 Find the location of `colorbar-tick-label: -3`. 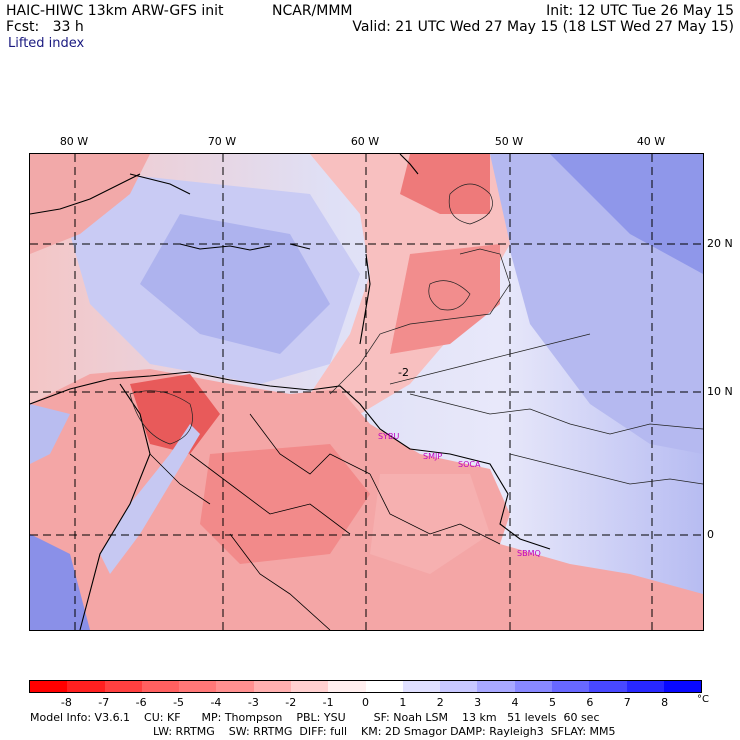

colorbar-tick-label: -3 is located at coordinates (253, 702).